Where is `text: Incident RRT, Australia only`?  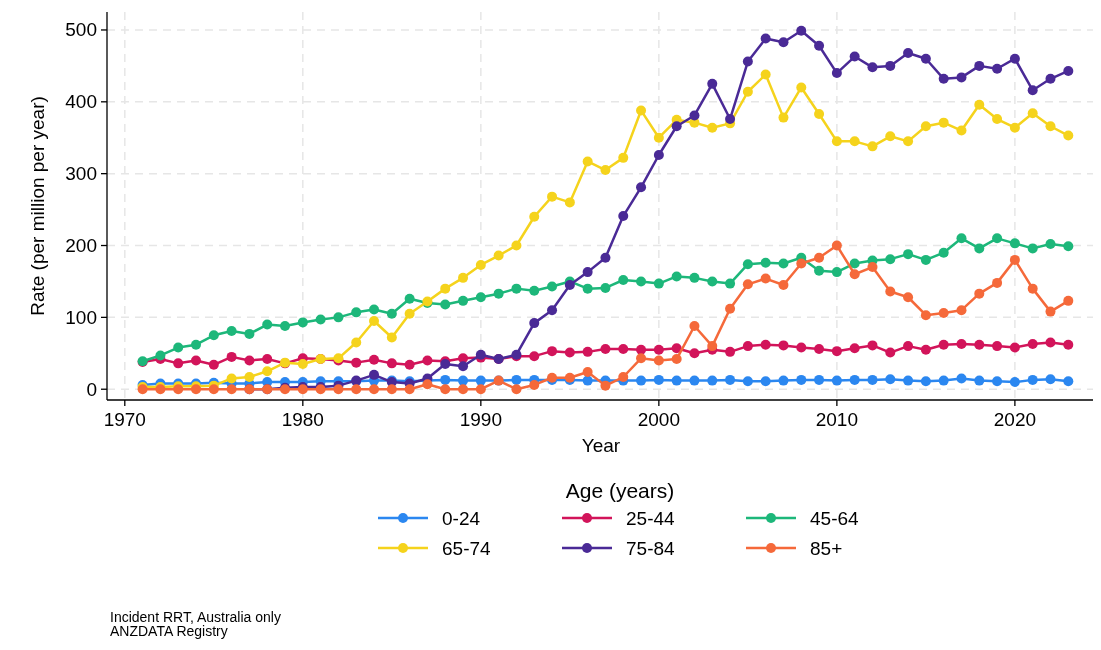 text: Incident RRT, Australia only is located at coordinates (195, 617).